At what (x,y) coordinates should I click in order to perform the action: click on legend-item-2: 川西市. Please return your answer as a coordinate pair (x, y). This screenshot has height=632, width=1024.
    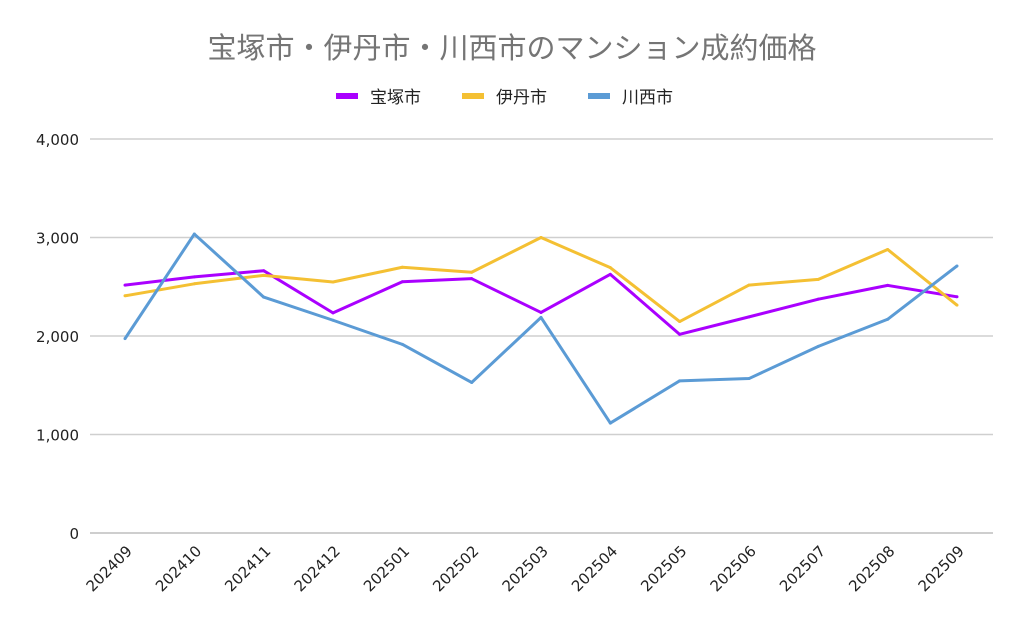
    Looking at the image, I should click on (630, 98).